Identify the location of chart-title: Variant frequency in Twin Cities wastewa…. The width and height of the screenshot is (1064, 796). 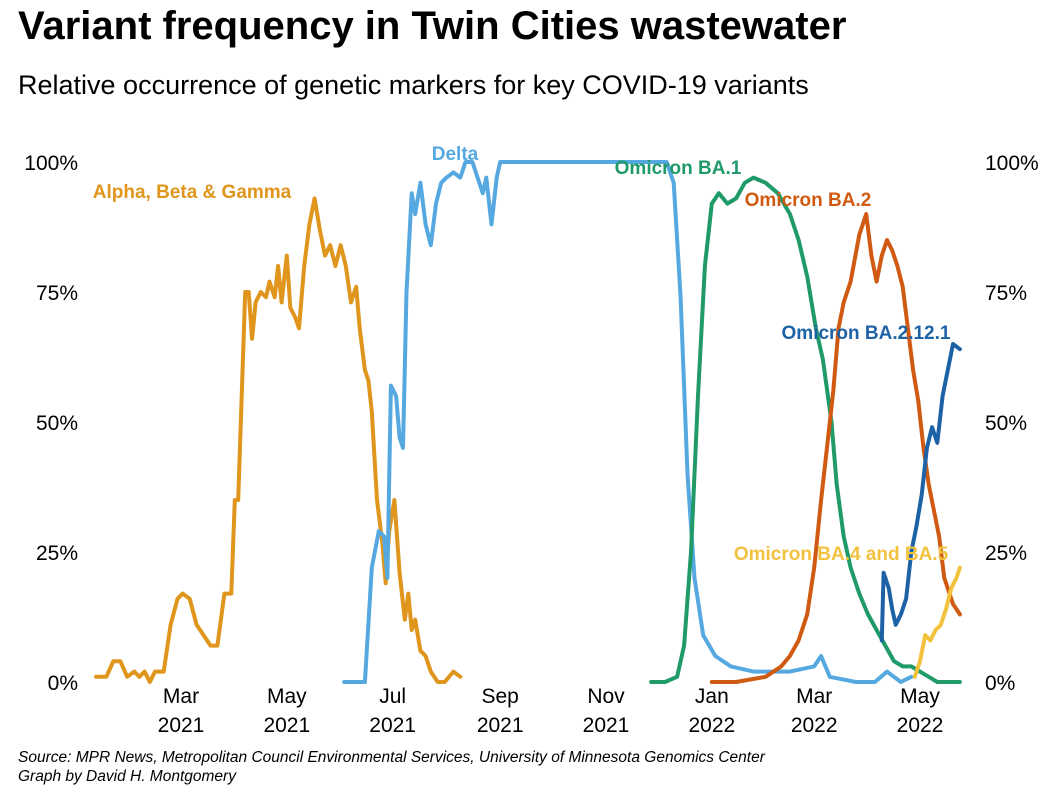
(432, 26).